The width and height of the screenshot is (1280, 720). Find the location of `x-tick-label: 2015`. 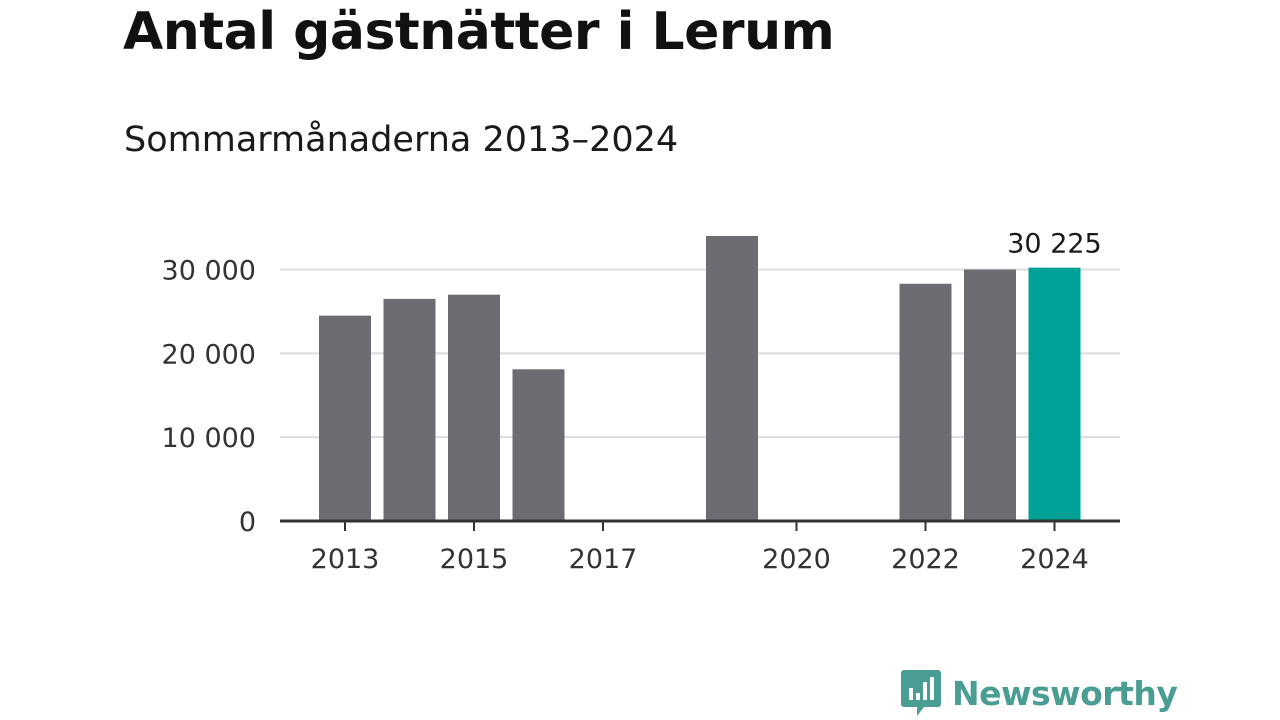

x-tick-label: 2015 is located at coordinates (474, 559).